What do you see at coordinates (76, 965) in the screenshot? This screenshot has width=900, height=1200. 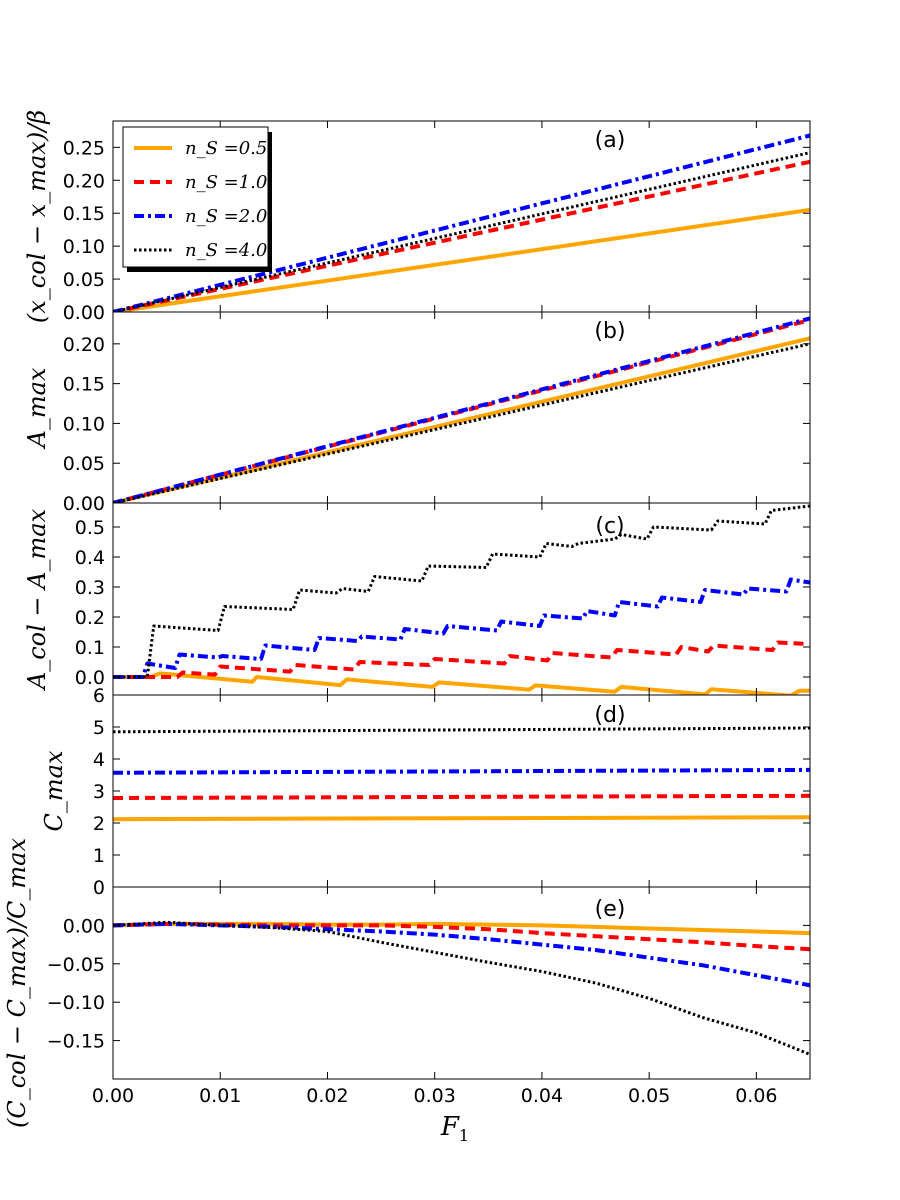 I see `y-tick-label: −0.05` at bounding box center [76, 965].